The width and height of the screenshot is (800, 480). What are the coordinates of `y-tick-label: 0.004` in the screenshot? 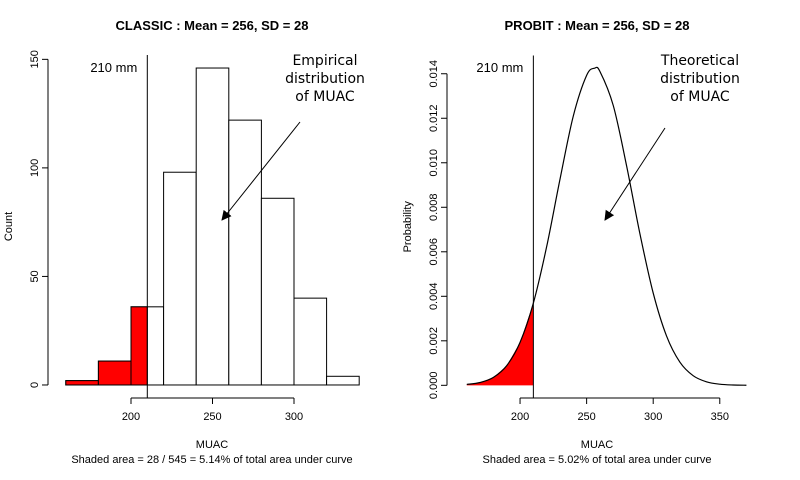 It's located at (434, 297).